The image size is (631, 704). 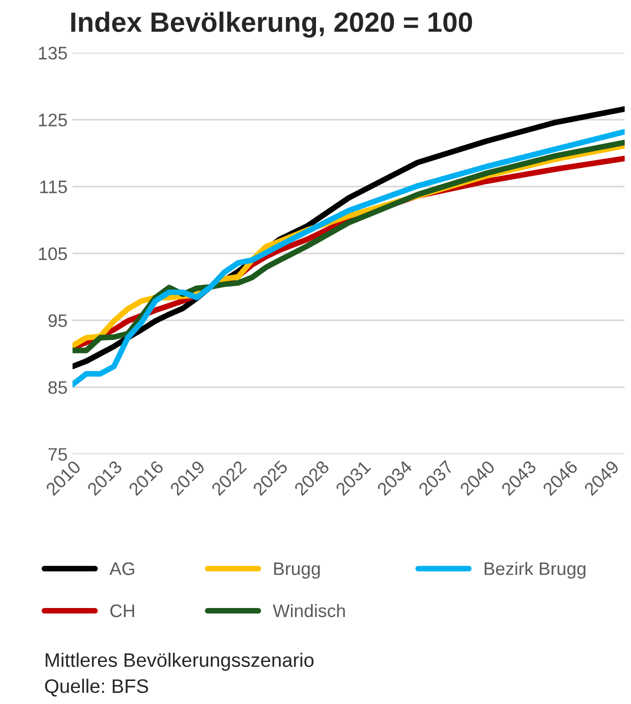 I want to click on legend-label: Bezirk Brugg, so click(x=535, y=570).